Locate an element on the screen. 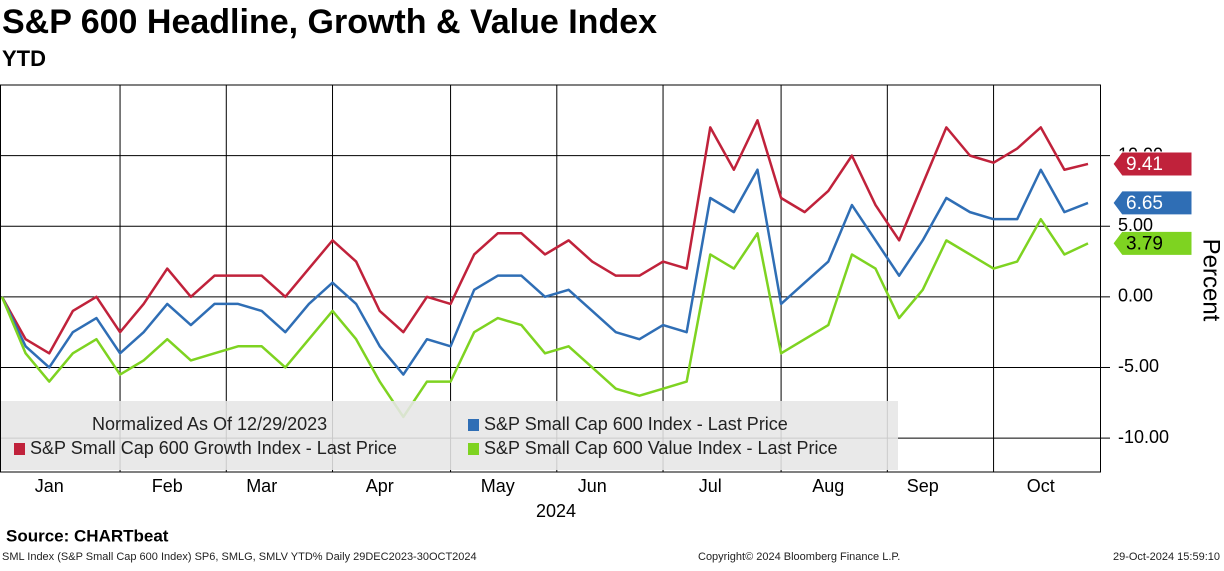  footer-center: Copyright© 2024 Bloomberg Finance L.P. is located at coordinates (799, 557).